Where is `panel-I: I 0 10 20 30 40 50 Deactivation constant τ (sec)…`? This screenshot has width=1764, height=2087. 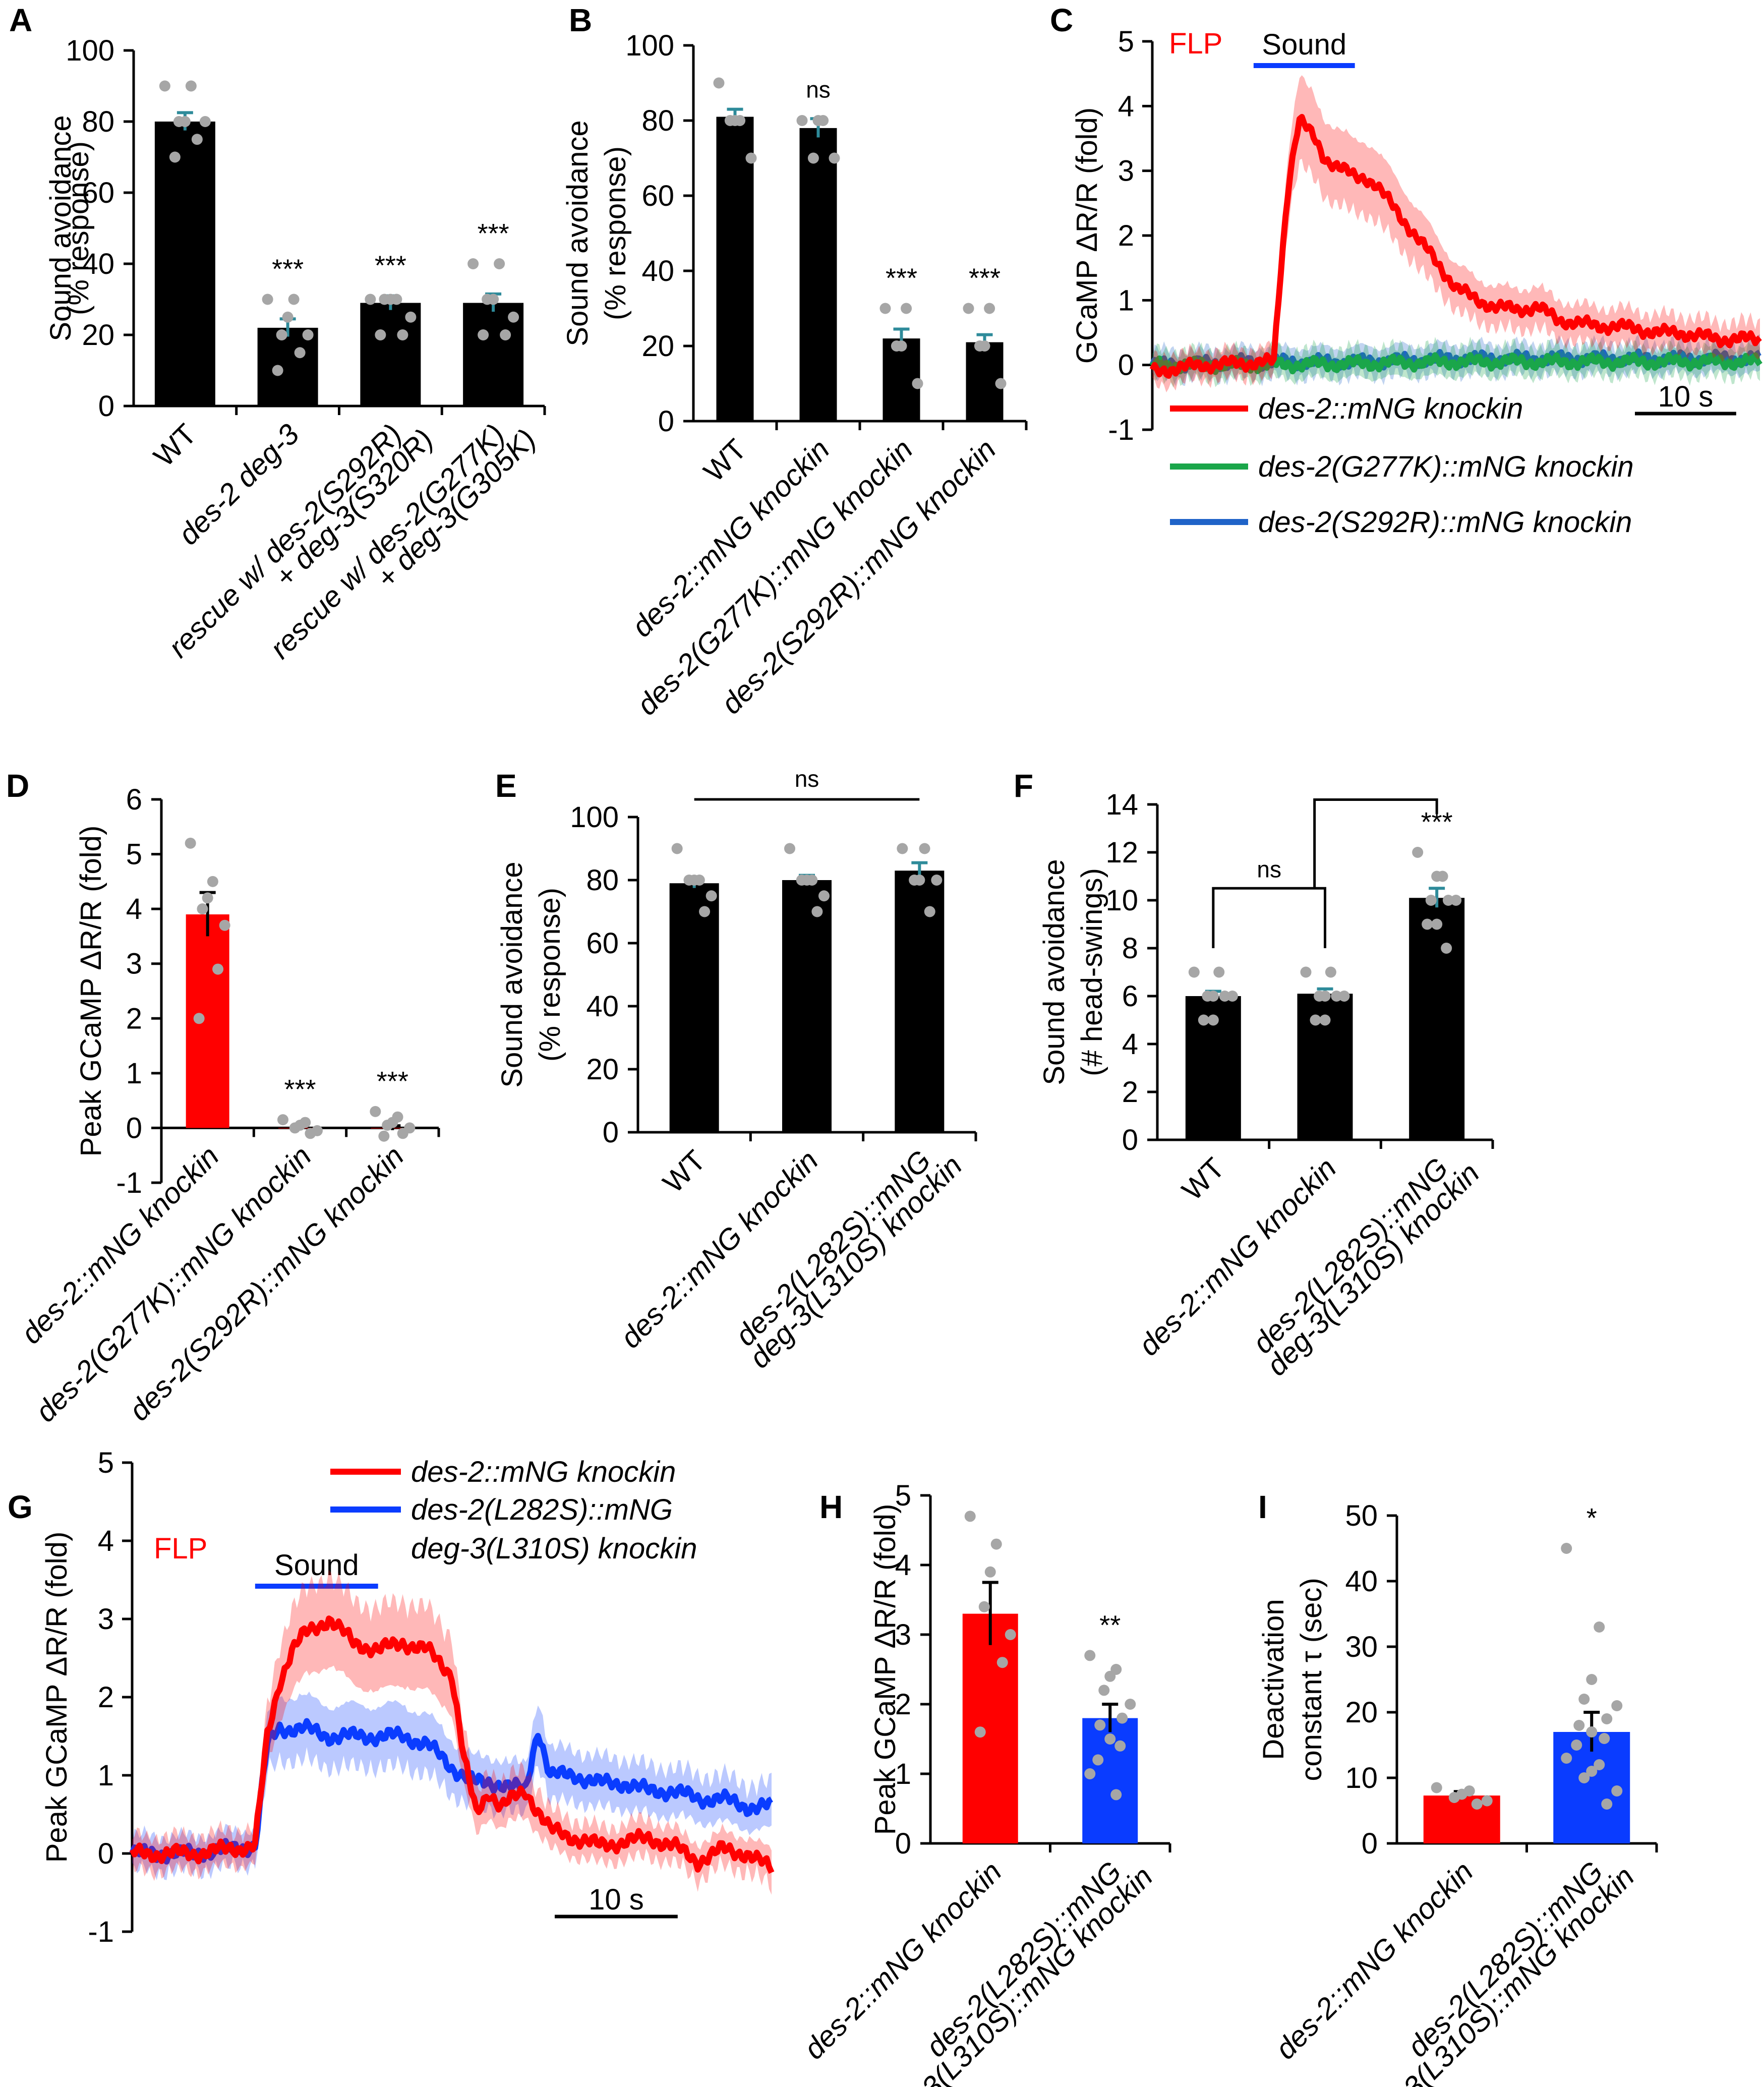 panel-I: I 0 10 20 30 40 50 Deactivation constant τ (sec)… is located at coordinates (1458, 1788).